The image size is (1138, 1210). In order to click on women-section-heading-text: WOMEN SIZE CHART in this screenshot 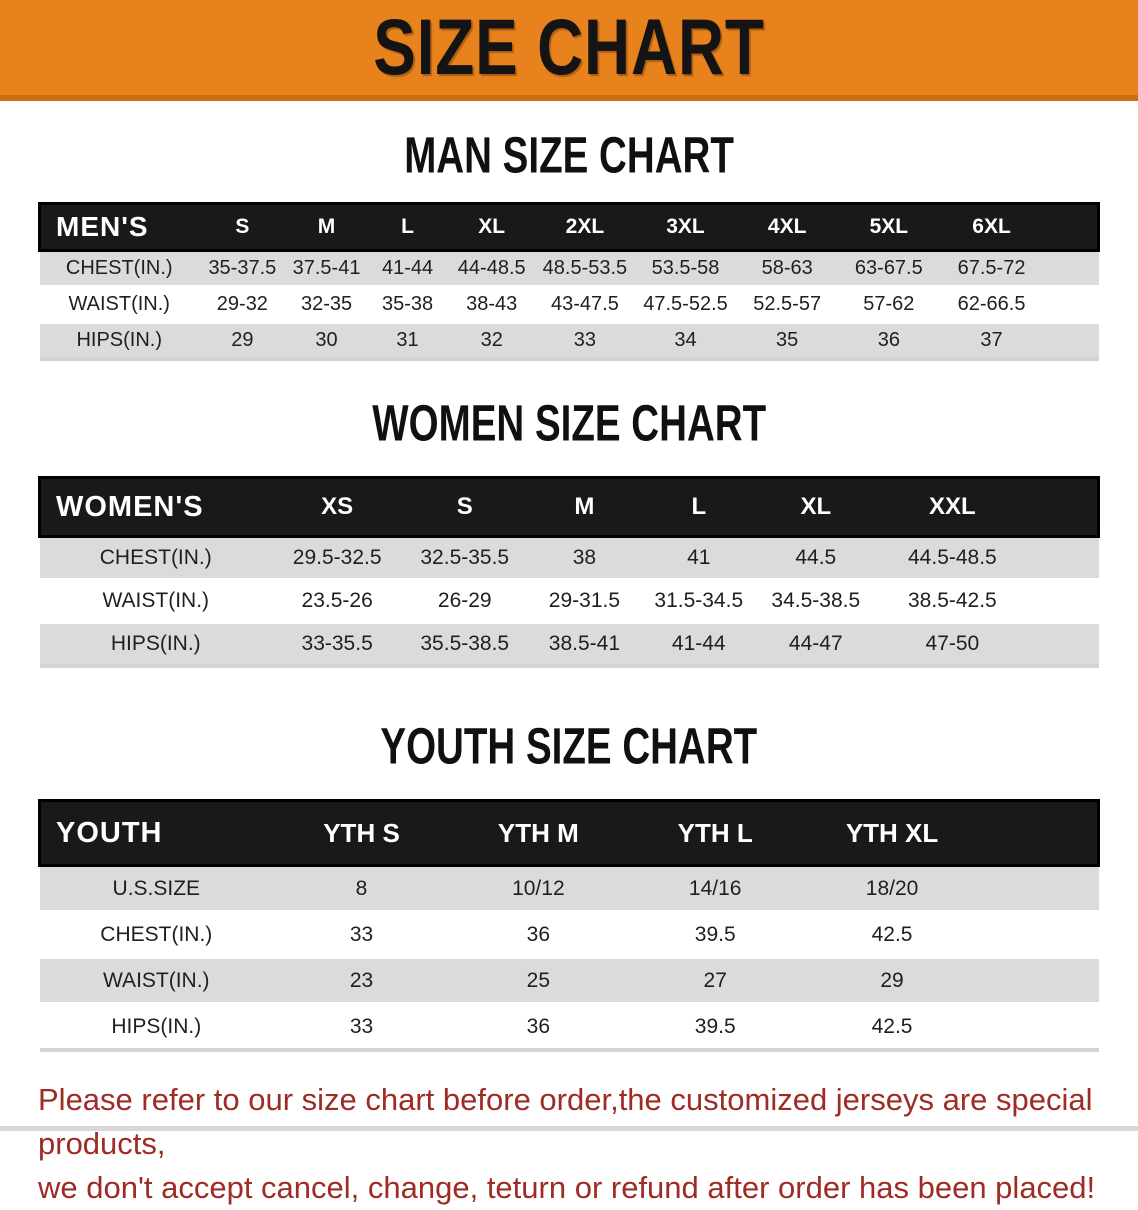, I will do `click(569, 422)`.